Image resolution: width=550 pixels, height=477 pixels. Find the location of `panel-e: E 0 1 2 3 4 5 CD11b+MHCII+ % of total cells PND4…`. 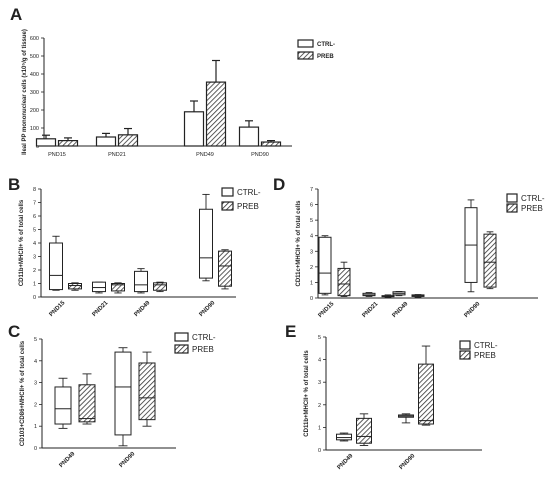

panel-e: E 0 1 2 3 4 5 CD11b+MHCII+ % of total cells PND4… is located at coordinates (391, 396).